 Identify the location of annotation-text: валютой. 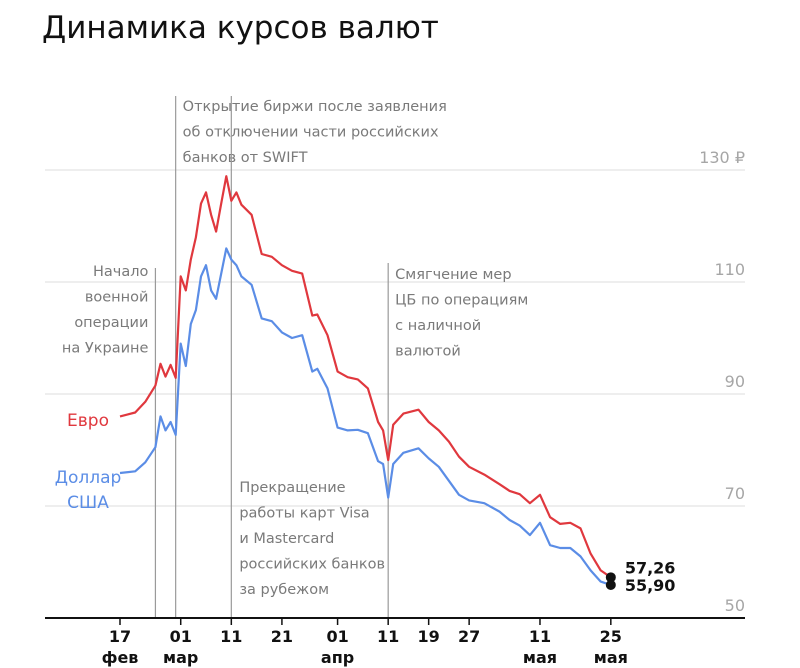
(428, 352).